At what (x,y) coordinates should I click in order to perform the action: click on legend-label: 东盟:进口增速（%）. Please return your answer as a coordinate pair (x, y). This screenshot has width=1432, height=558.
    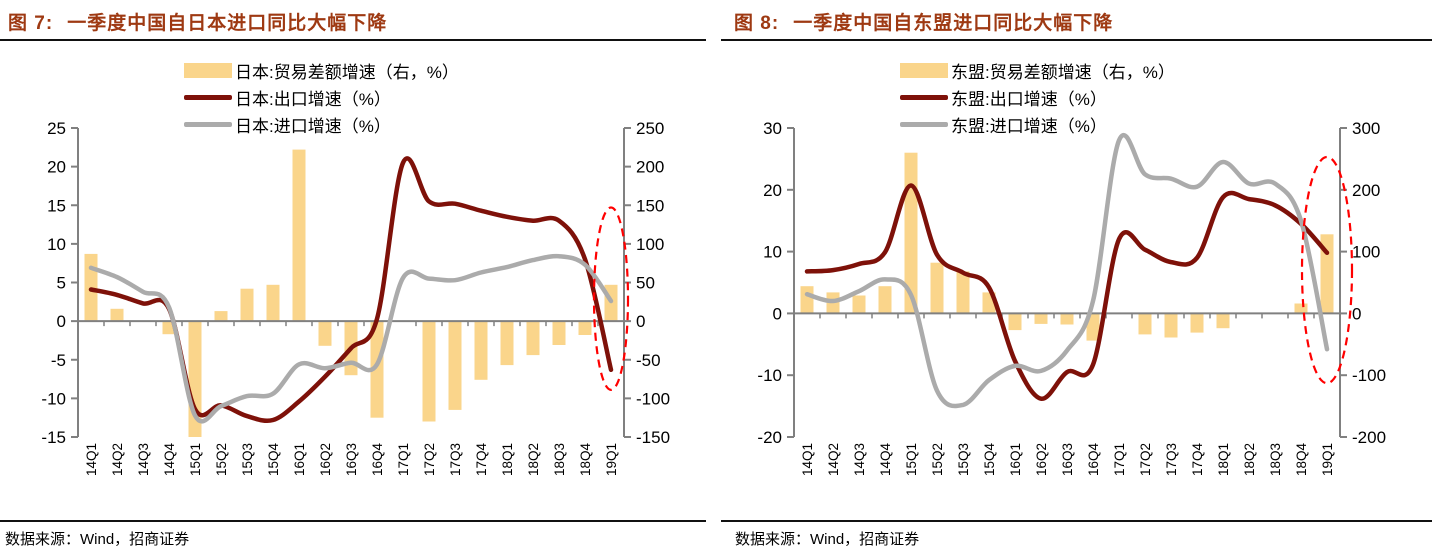
    Looking at the image, I should click on (1029, 126).